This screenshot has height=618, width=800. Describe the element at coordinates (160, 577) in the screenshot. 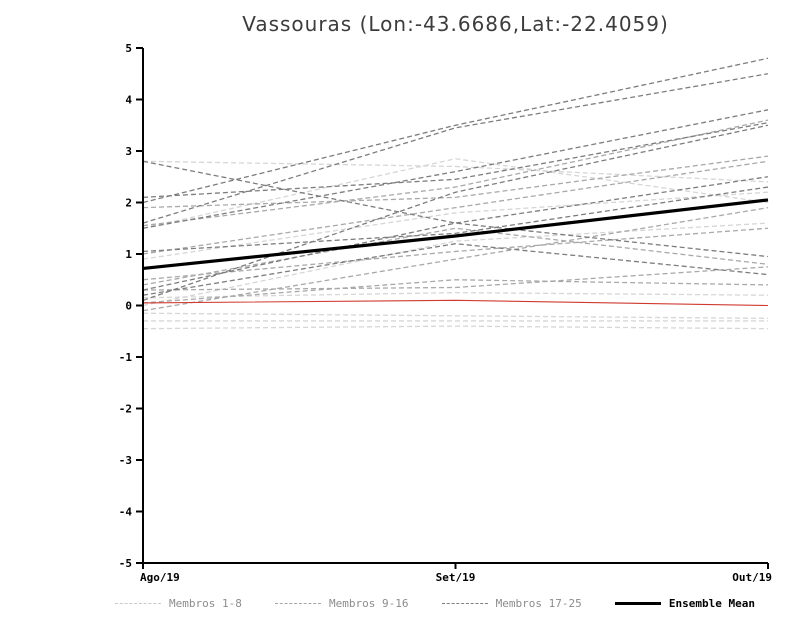

I see `svg-text: Ago/19` at that location.